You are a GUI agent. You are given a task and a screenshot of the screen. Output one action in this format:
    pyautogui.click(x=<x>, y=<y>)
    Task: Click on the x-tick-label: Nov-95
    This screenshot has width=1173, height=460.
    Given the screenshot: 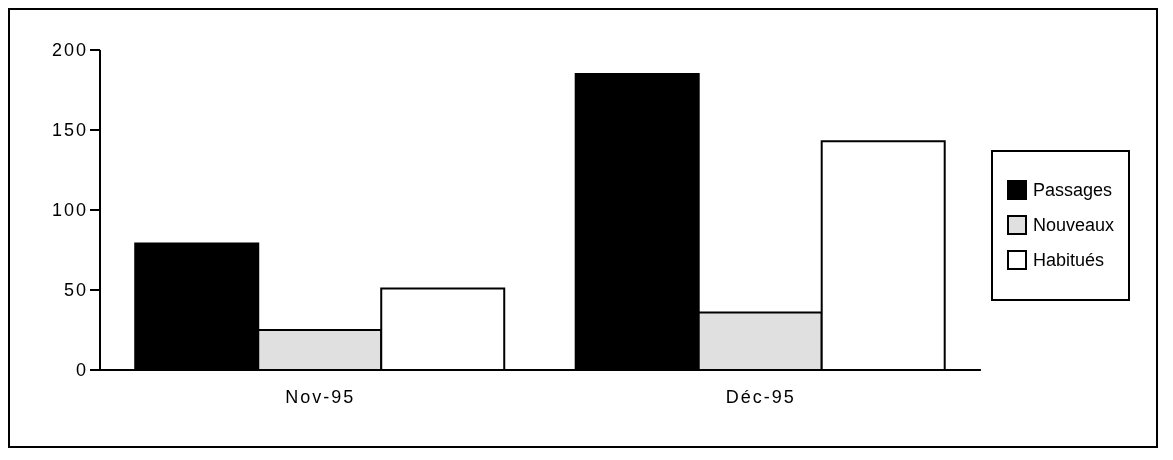 What is the action you would take?
    pyautogui.click(x=320, y=396)
    